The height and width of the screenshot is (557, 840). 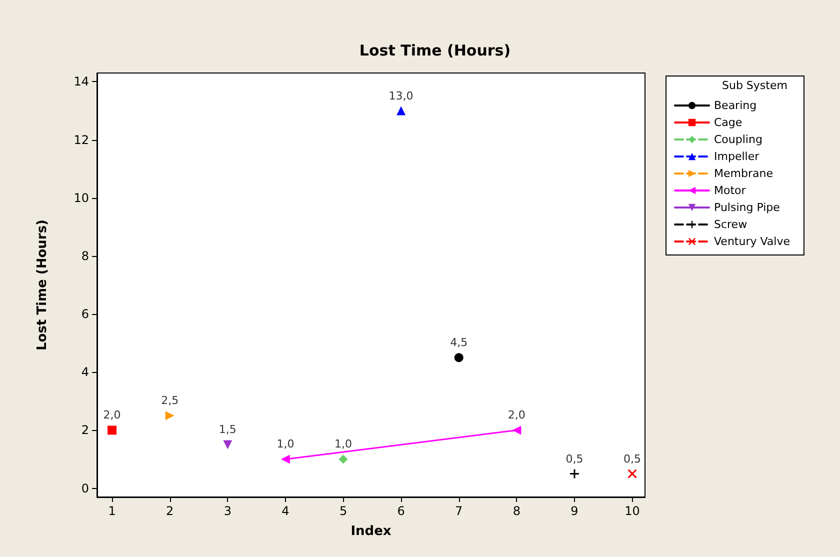 I want to click on legend-label: Motor, so click(x=730, y=190).